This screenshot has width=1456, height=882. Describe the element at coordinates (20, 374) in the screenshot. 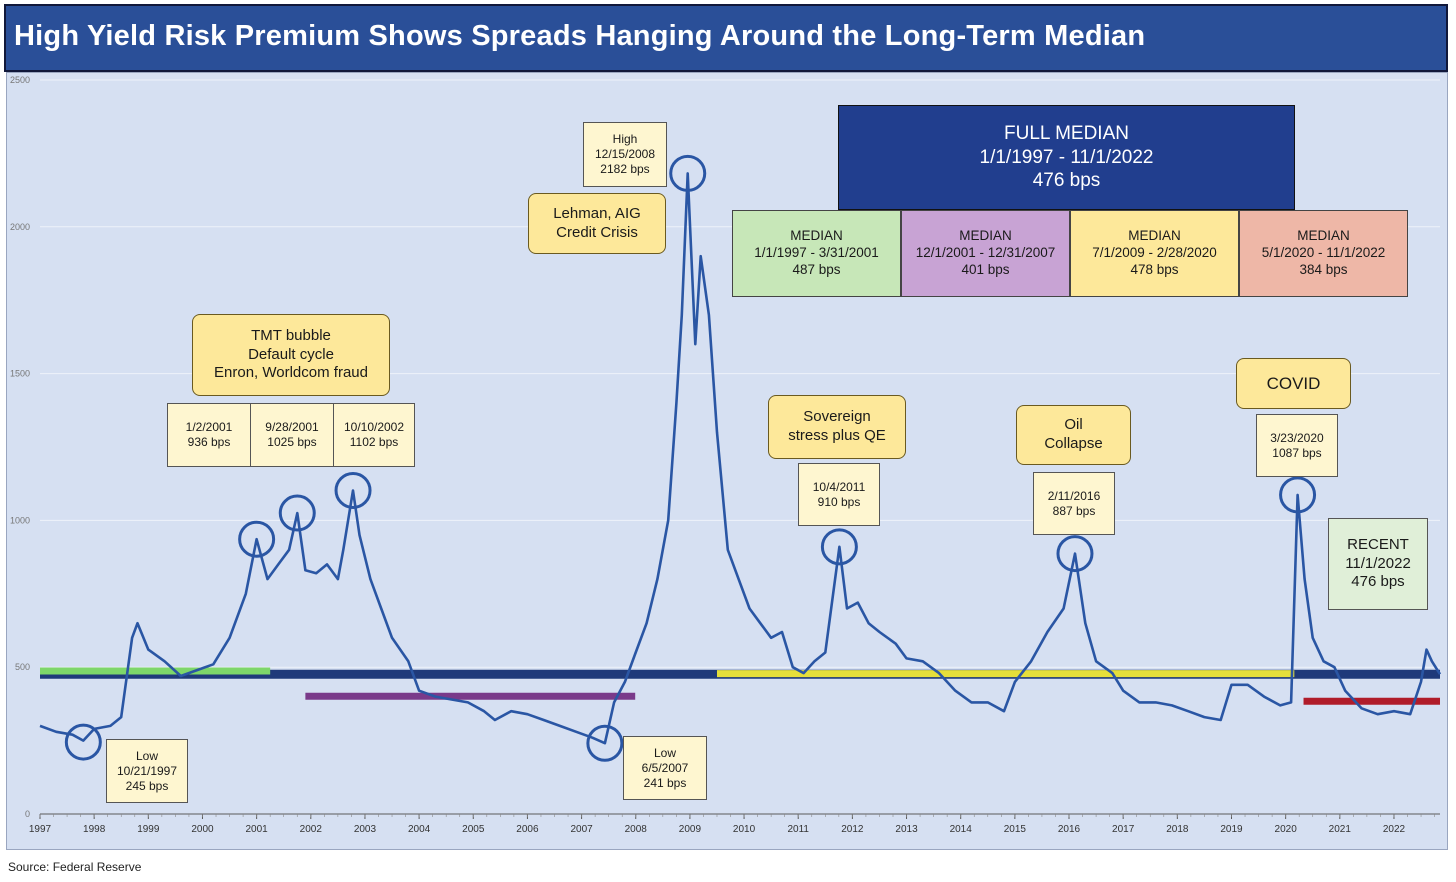

I see `y-tick-label: 1500` at that location.